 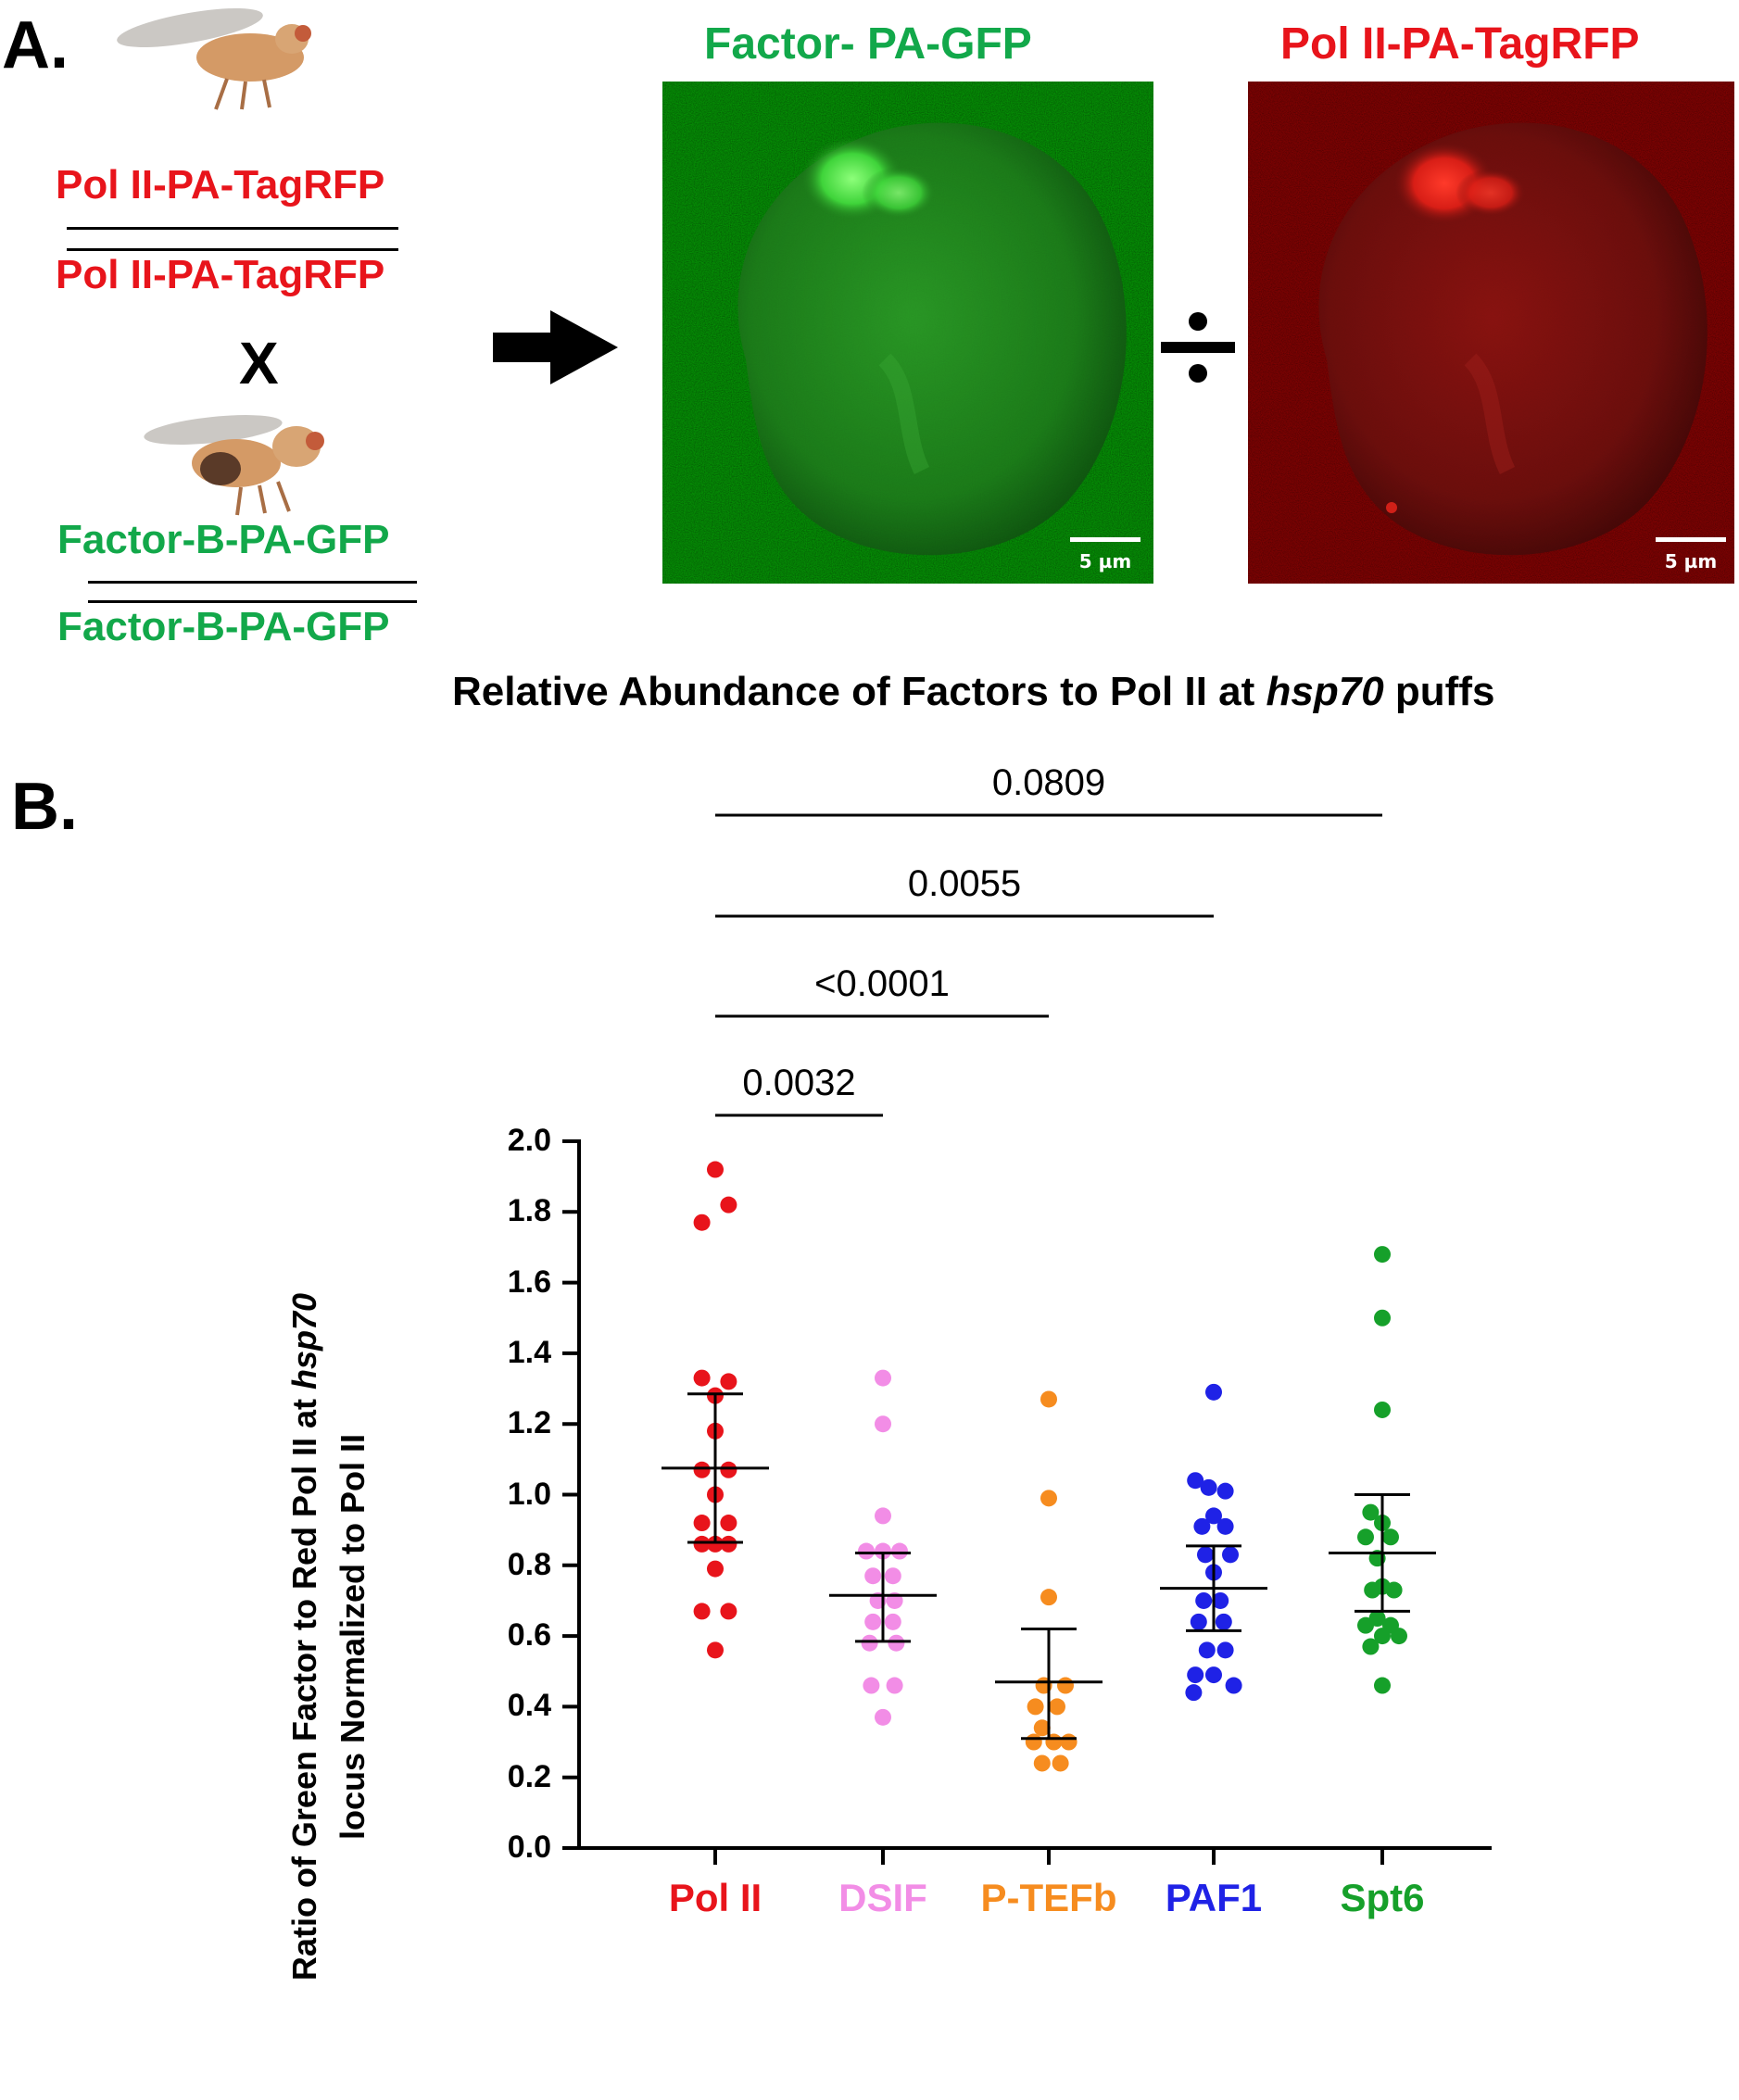 I want to click on fly-illustration-male, so click(x=234, y=466).